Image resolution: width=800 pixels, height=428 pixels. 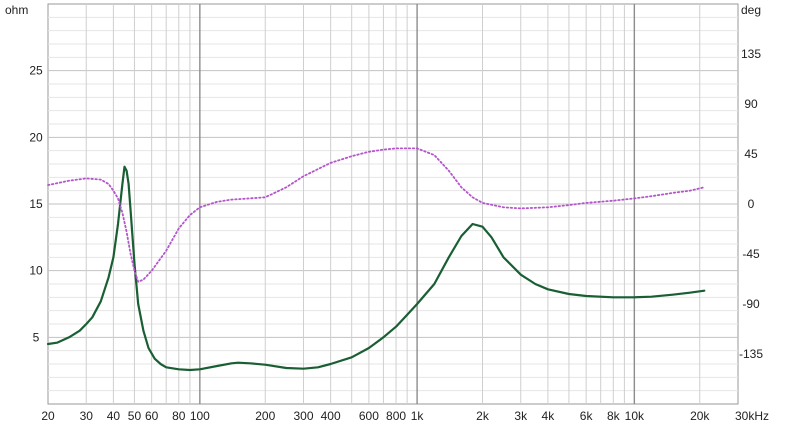 I want to click on x-tick-label: 20, so click(x=48, y=416).